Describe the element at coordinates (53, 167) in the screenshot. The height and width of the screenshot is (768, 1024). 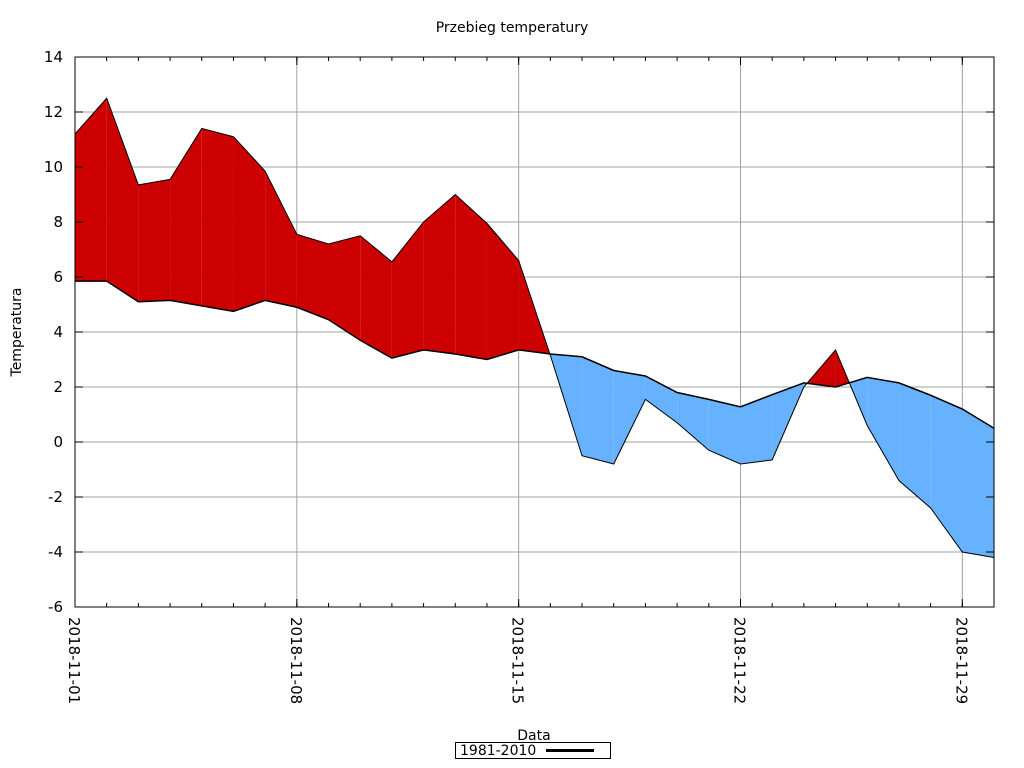
I see `y-tick-label: 10` at that location.